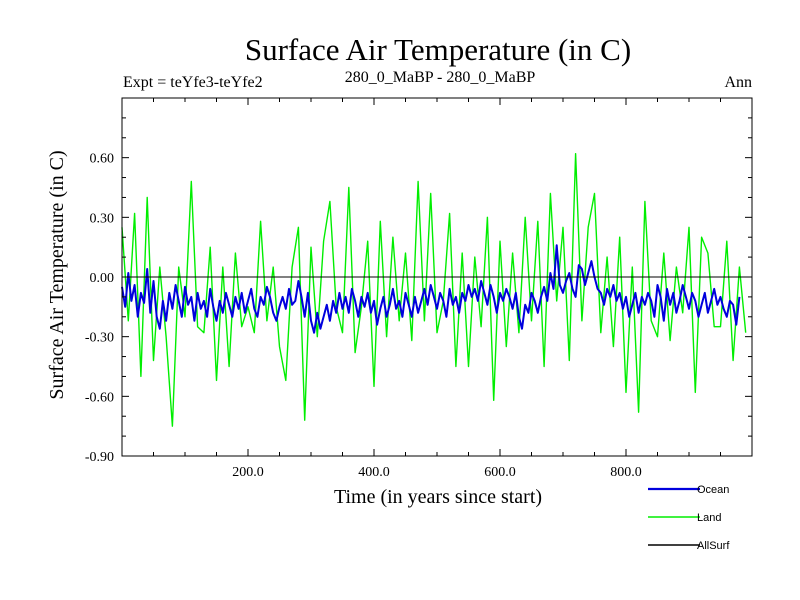 Image resolution: width=800 pixels, height=600 pixels. What do you see at coordinates (102, 278) in the screenshot?
I see `y-tick-label: 0.00` at bounding box center [102, 278].